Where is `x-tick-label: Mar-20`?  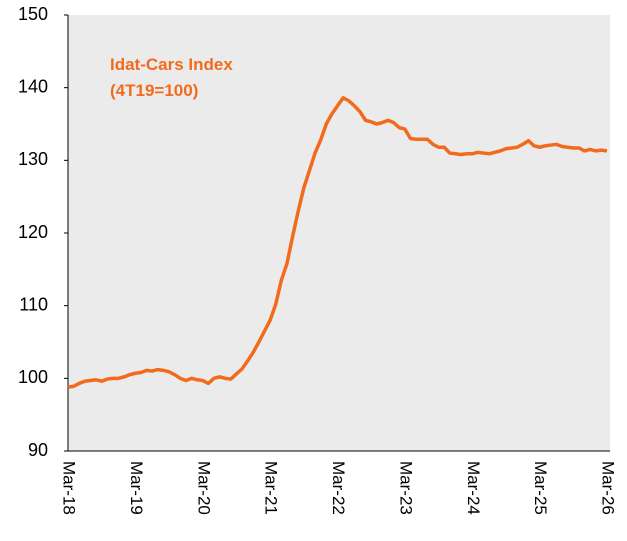 x-tick-label: Mar-20 is located at coordinates (203, 488).